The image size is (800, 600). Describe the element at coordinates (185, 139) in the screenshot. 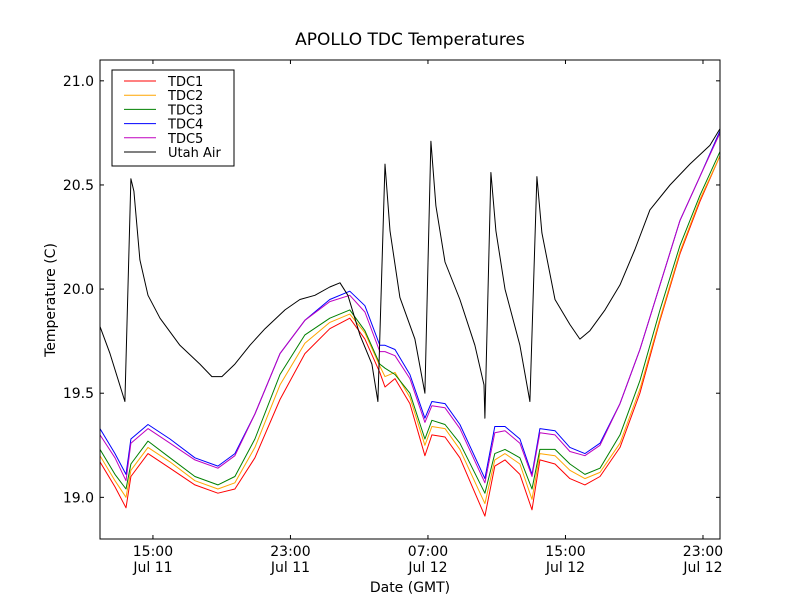

I see `legend-label: TDC5` at that location.